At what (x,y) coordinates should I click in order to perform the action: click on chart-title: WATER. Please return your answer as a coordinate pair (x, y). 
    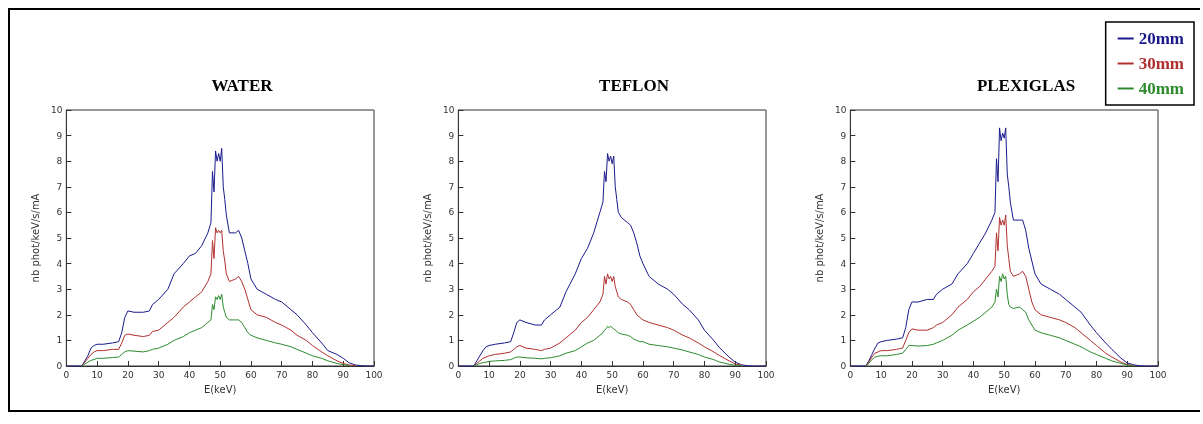
    Looking at the image, I should click on (242, 85).